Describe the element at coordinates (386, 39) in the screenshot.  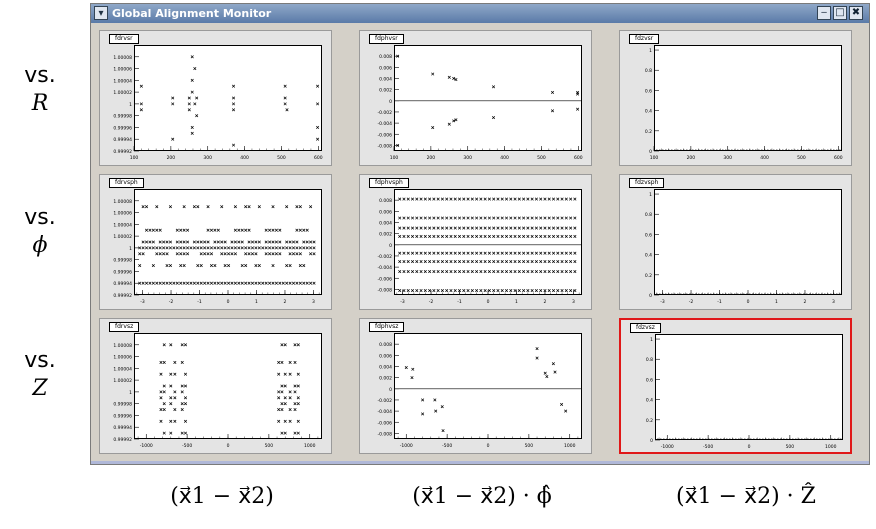
I see `pad-title: fdphvsr` at that location.